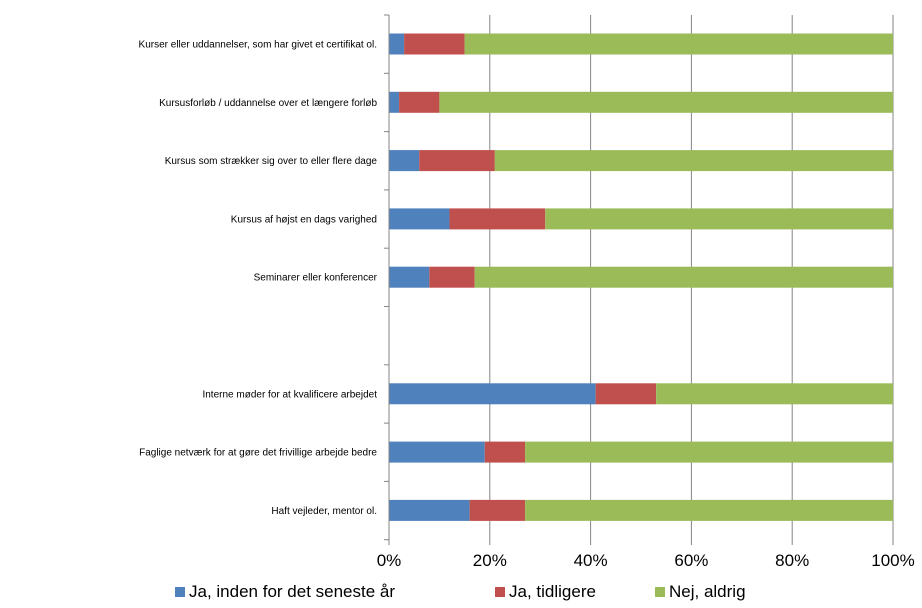 The height and width of the screenshot is (608, 922). I want to click on category-label: Seminarer eller konferencer, so click(316, 278).